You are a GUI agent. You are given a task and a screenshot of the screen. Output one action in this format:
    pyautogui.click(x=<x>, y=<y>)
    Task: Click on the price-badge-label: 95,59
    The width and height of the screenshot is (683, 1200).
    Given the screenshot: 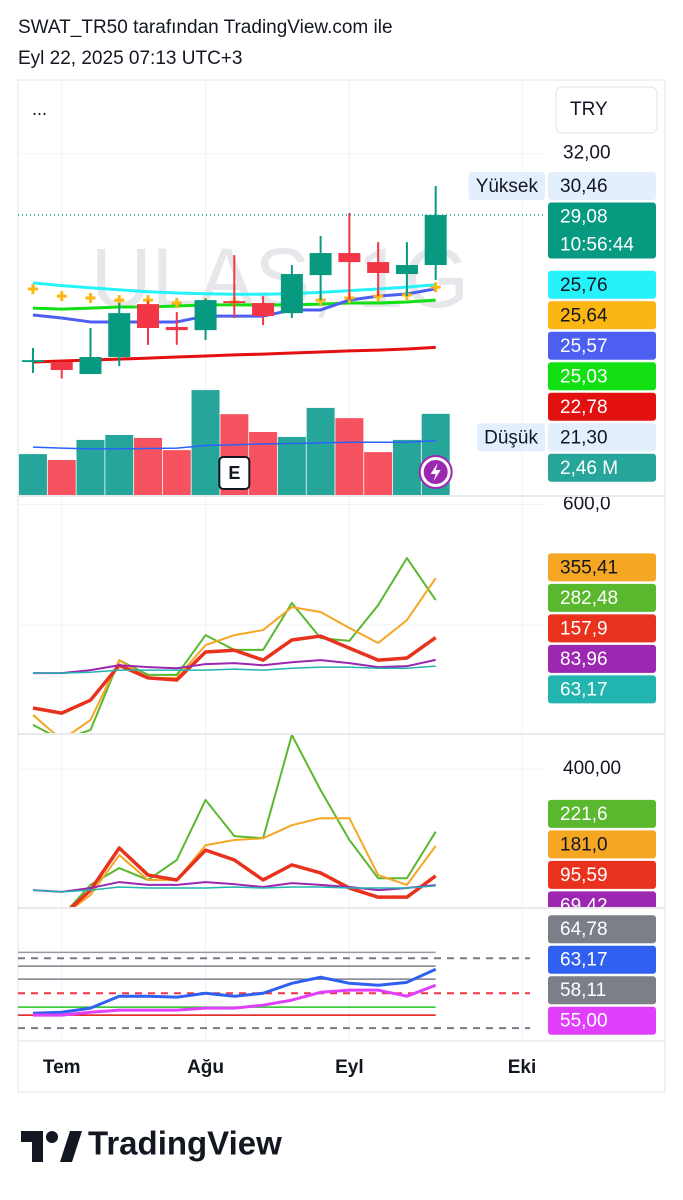 What is the action you would take?
    pyautogui.click(x=584, y=875)
    